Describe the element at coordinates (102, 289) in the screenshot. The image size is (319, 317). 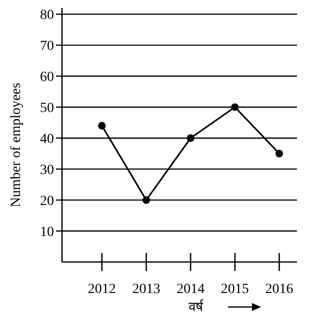
I see `x-tick-label: 2012` at that location.